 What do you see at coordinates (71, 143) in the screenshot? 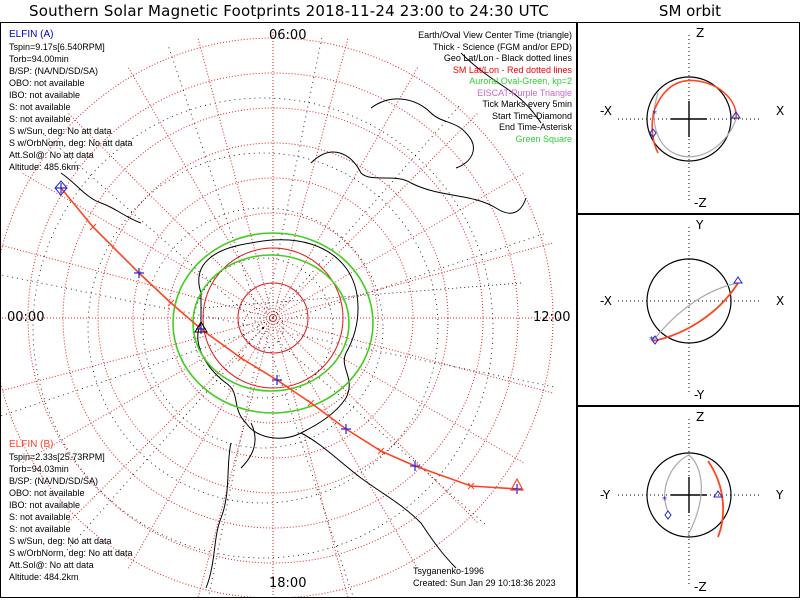
I see `elfin-a-info-line: S w/OrbNorm, deg: No att data` at bounding box center [71, 143].